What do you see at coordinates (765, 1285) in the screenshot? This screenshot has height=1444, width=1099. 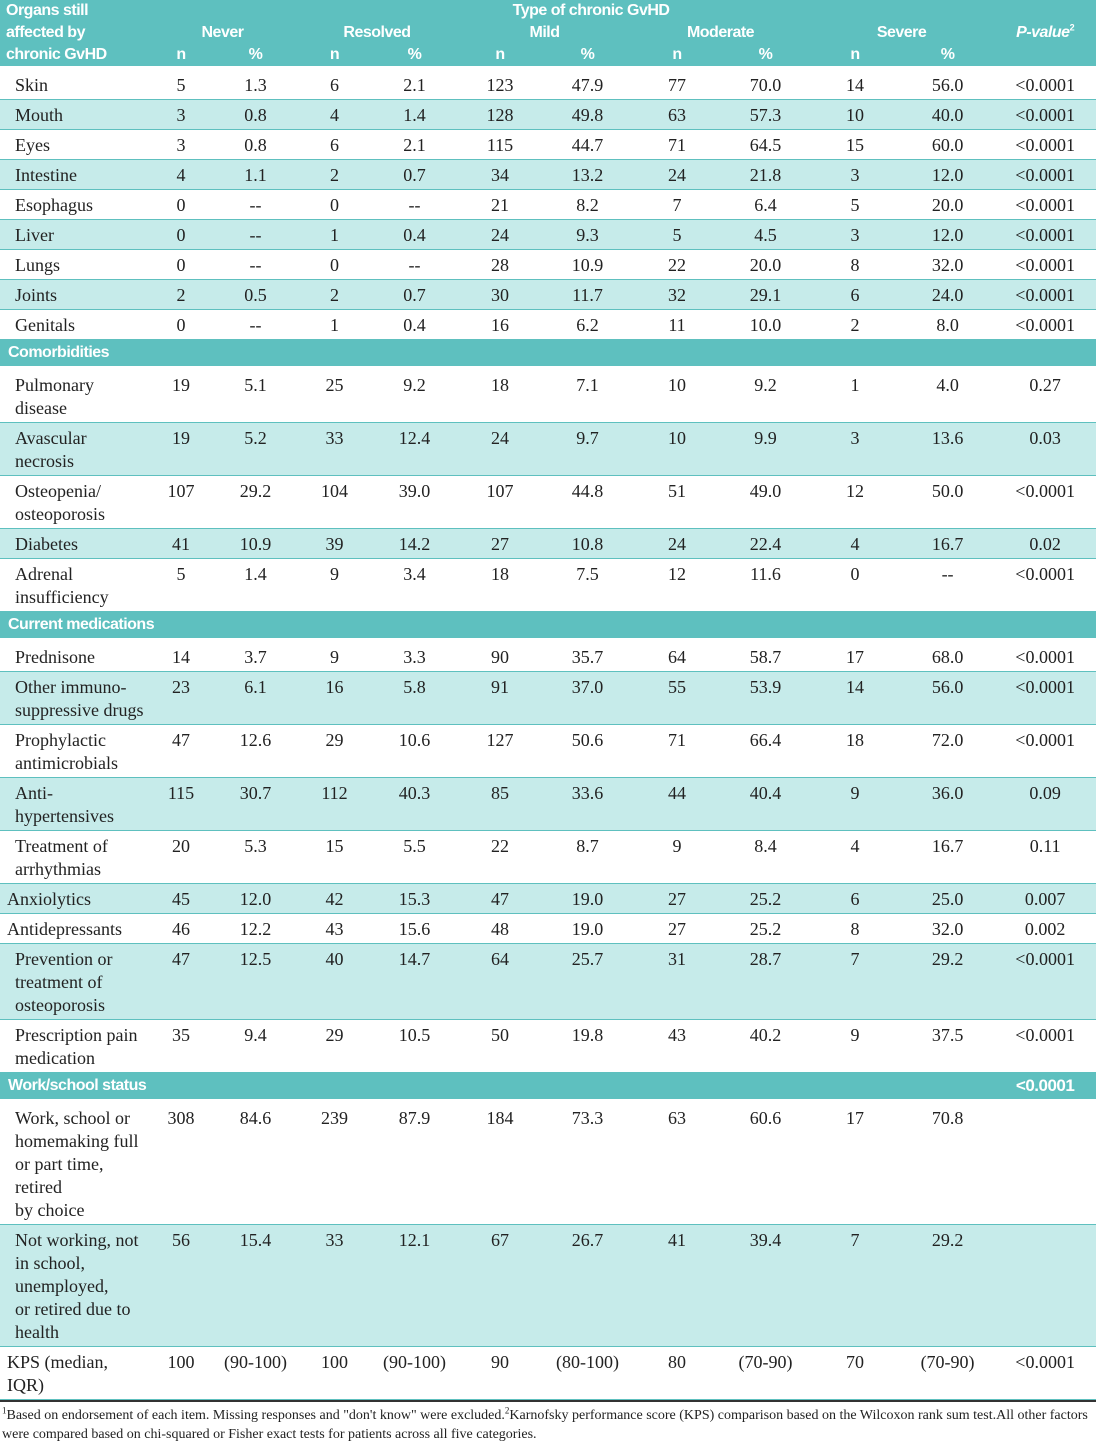 I see `percent-cell: 39.4` at bounding box center [765, 1285].